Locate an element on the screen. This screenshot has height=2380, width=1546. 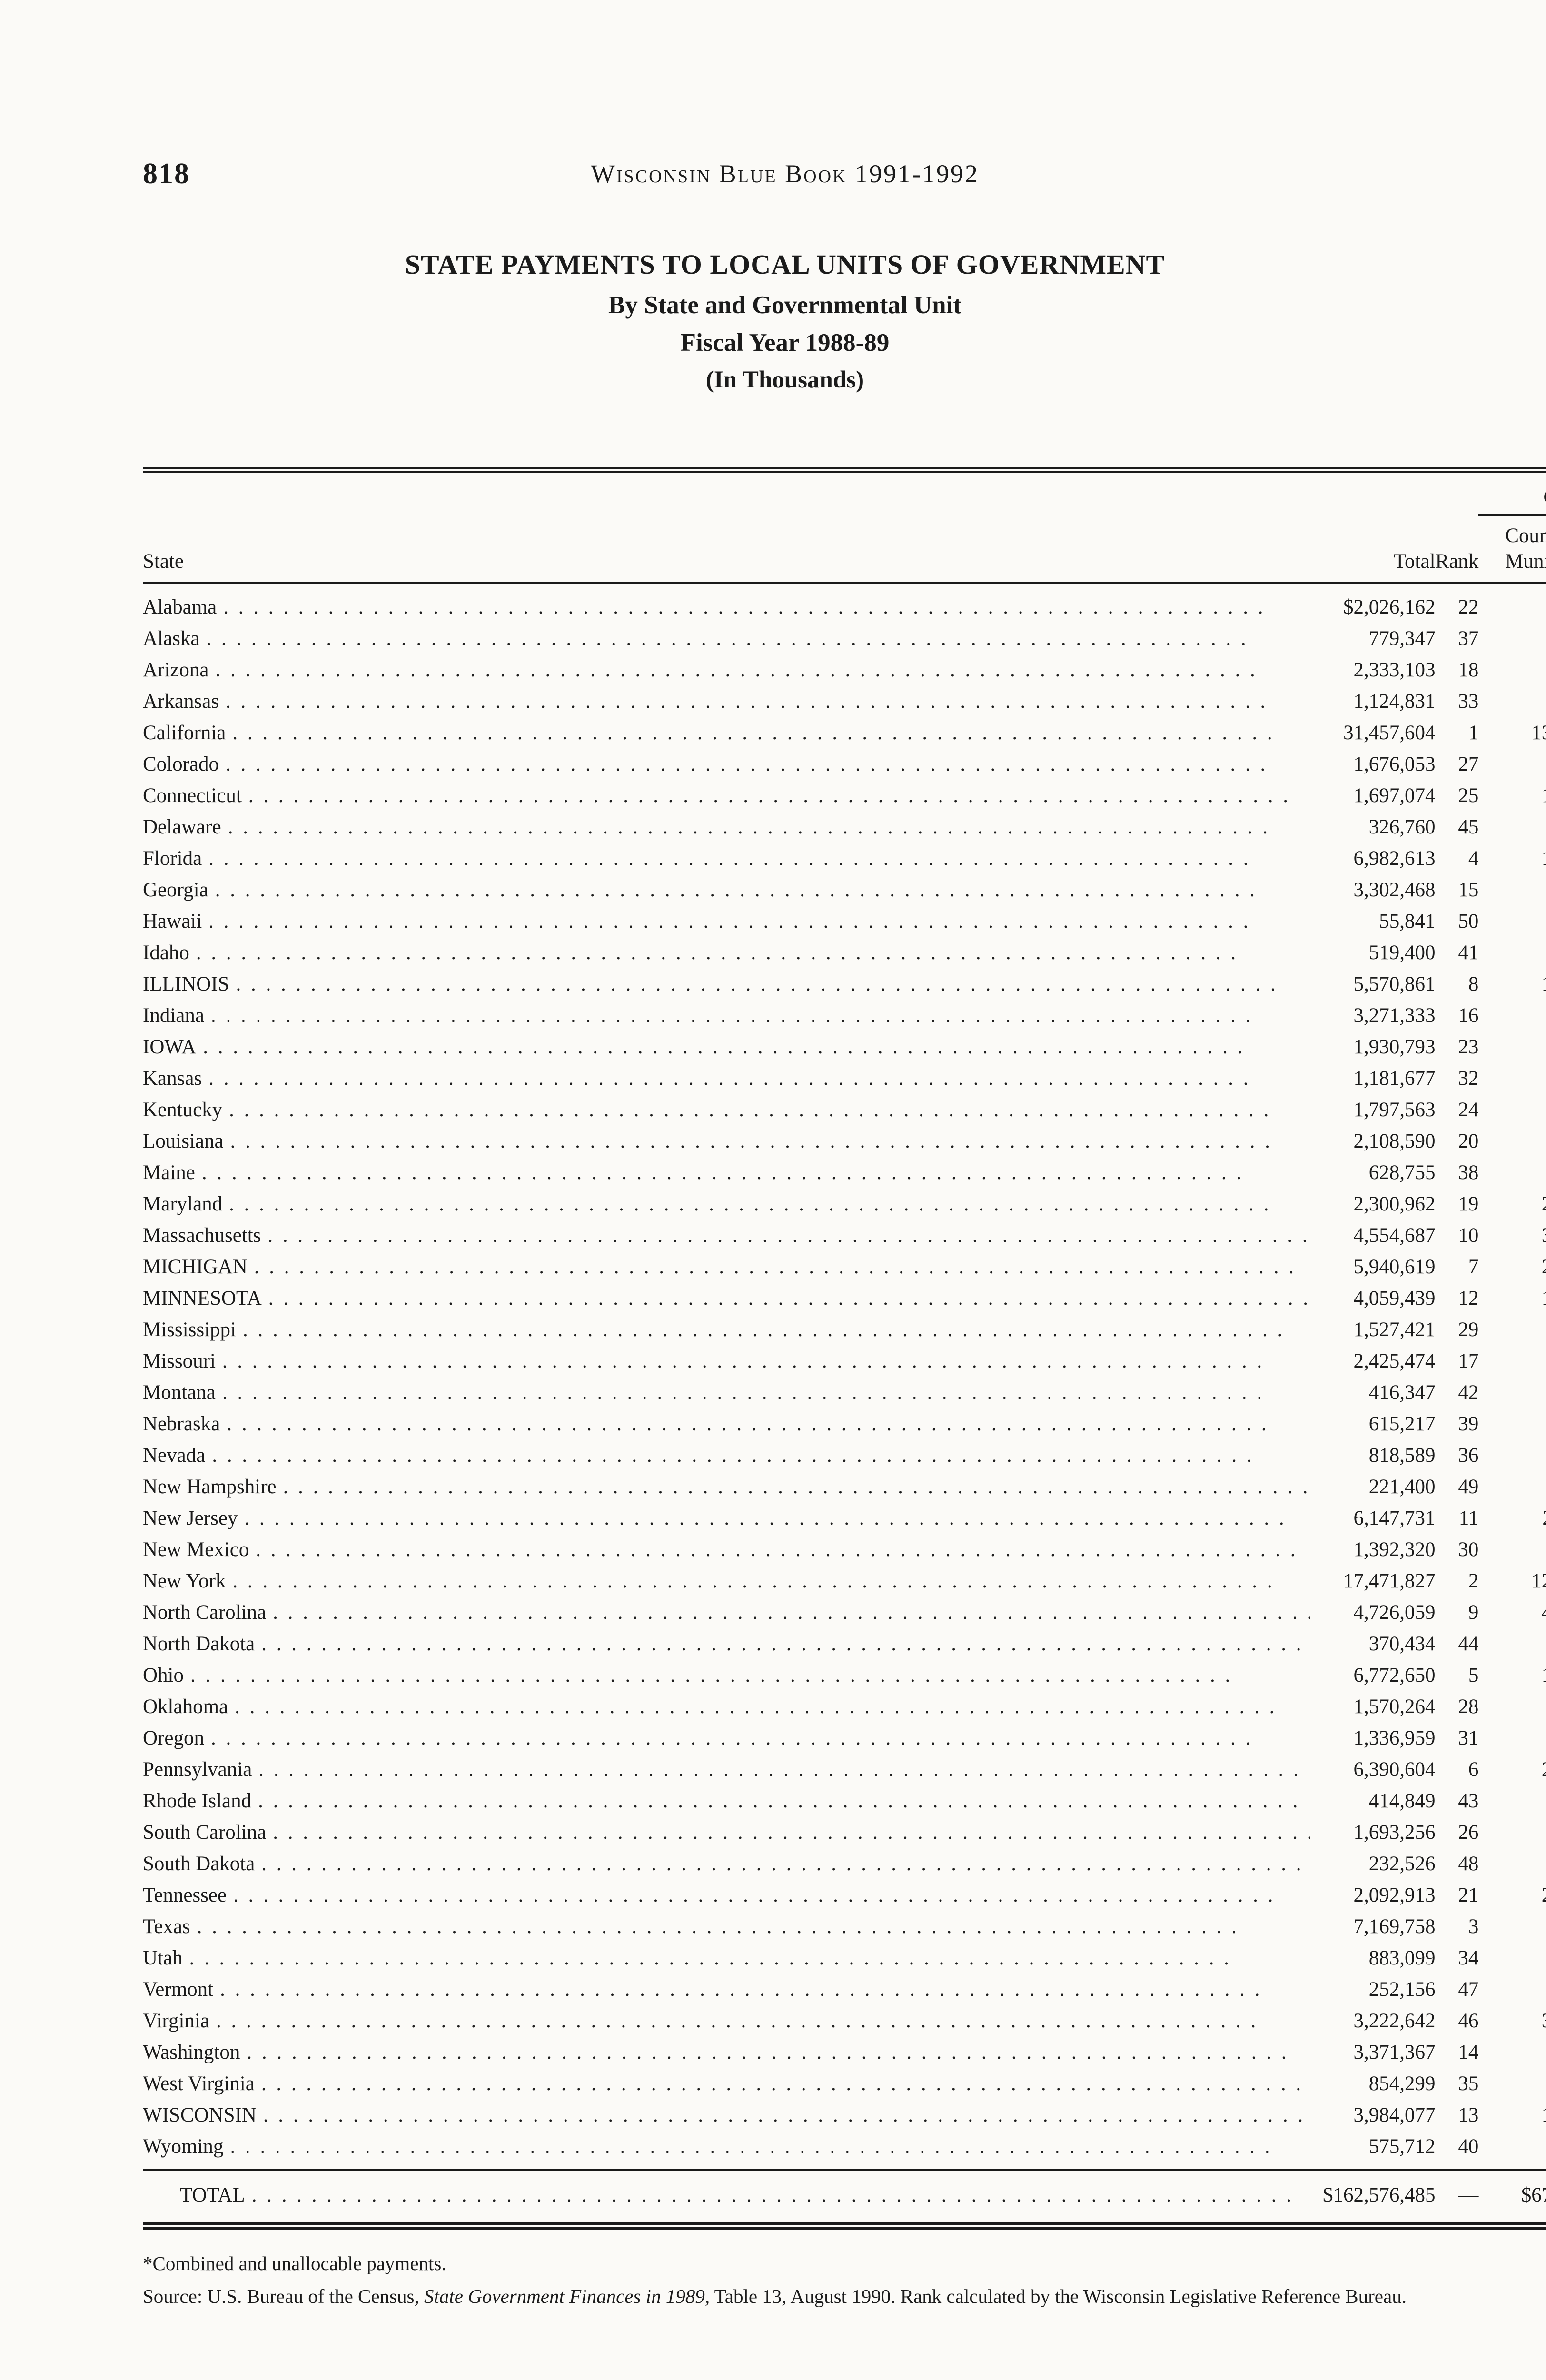
state-cell: Tennessee is located at coordinates (733, 1895).